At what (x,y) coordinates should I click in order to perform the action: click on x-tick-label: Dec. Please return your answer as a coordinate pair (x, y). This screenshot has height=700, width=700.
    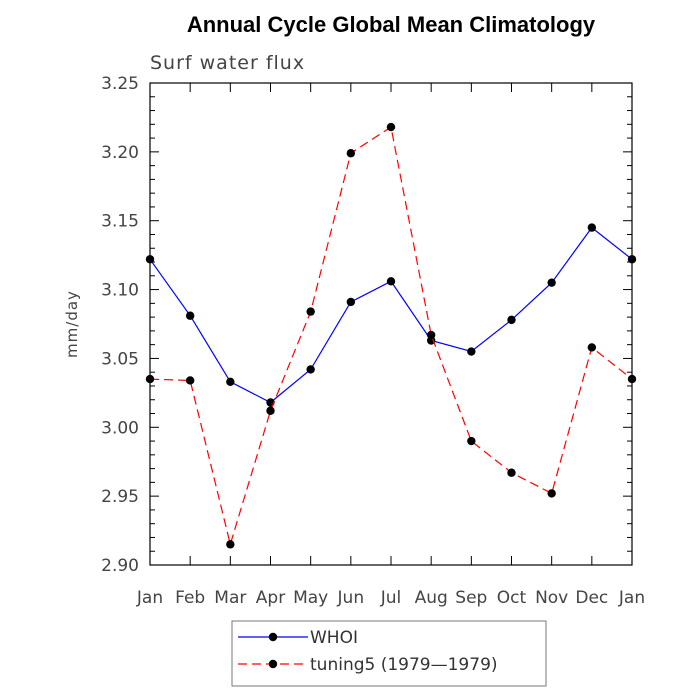
    Looking at the image, I should click on (591, 598).